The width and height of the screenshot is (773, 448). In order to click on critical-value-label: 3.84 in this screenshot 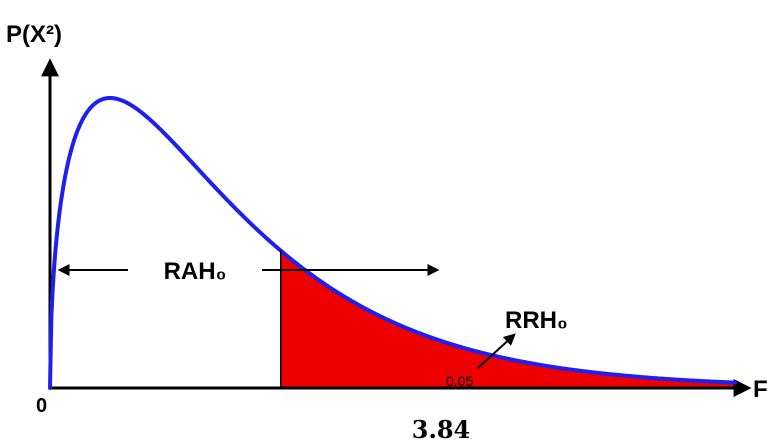, I will do `click(441, 429)`.